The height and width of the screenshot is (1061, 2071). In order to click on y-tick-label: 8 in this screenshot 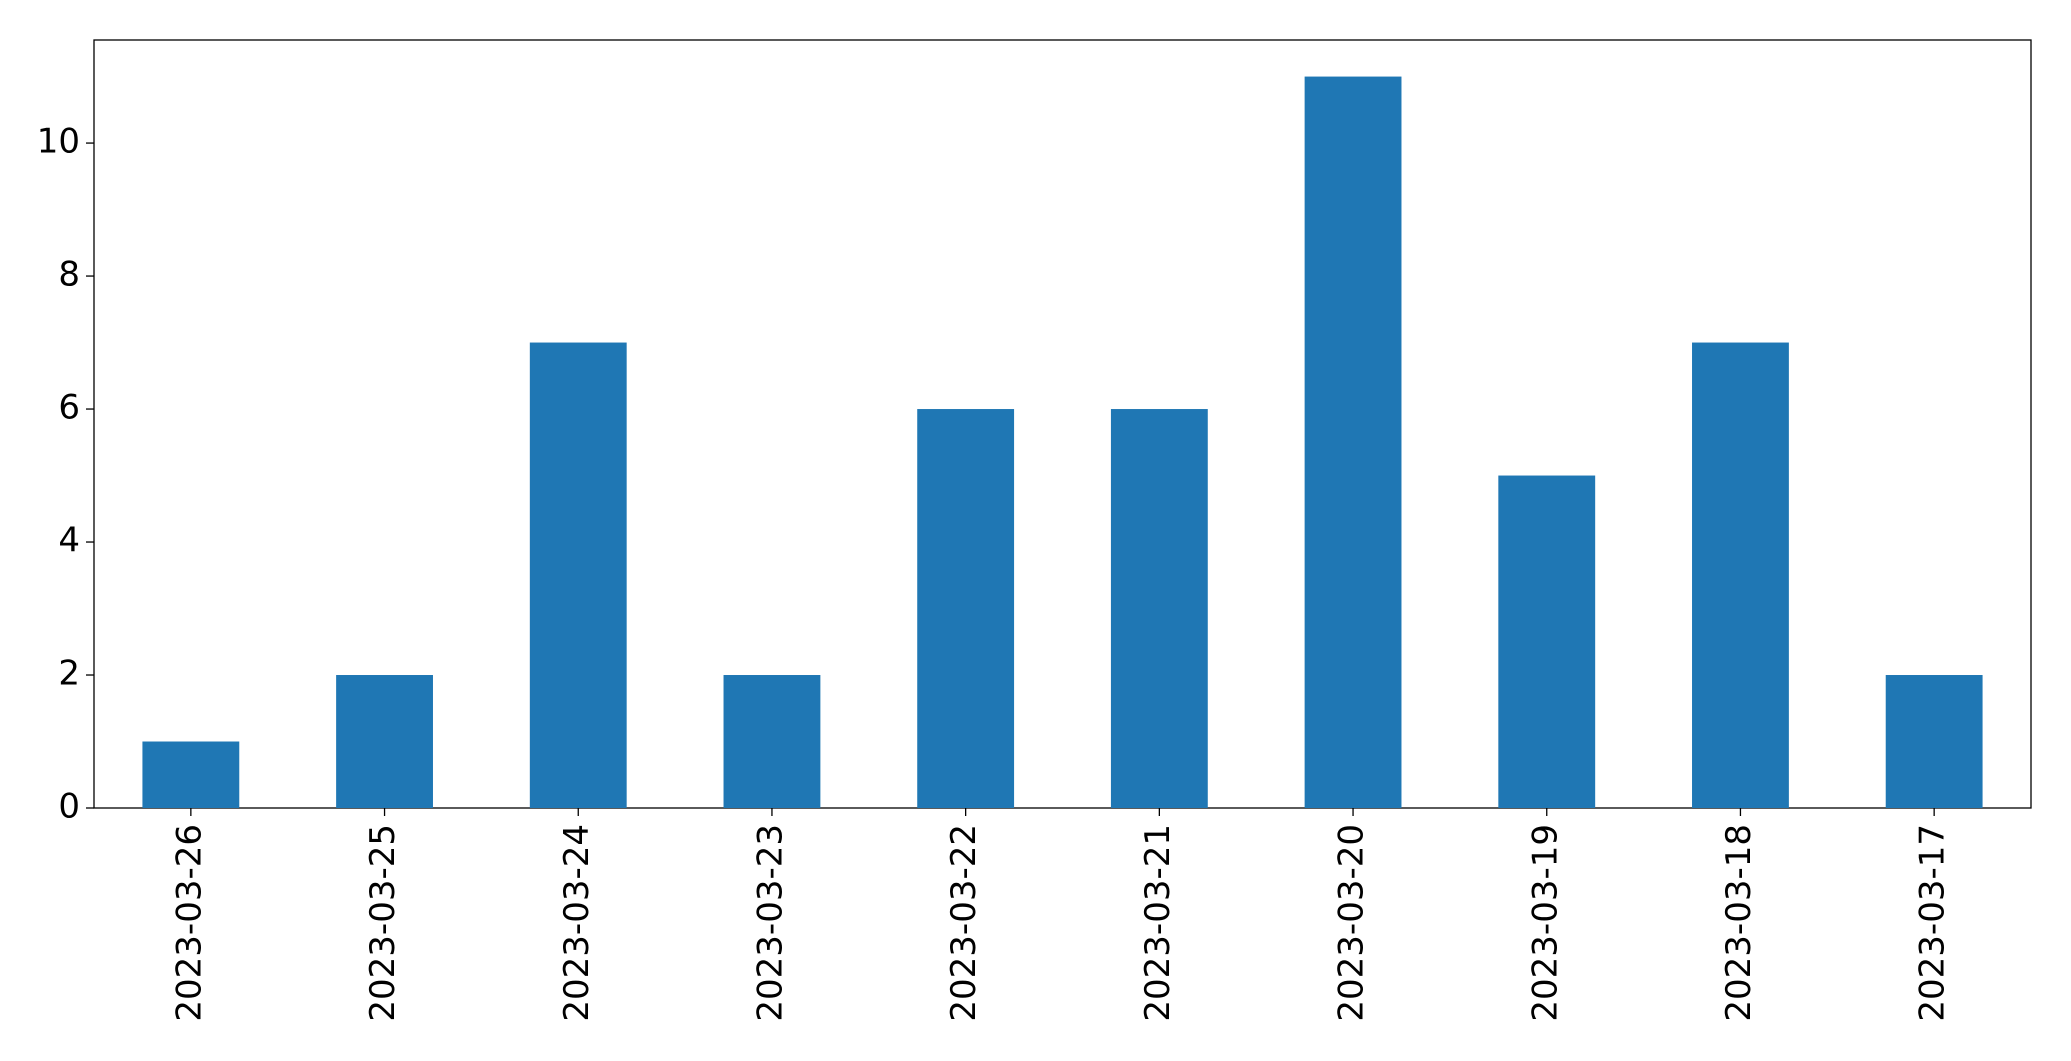, I will do `click(69, 275)`.